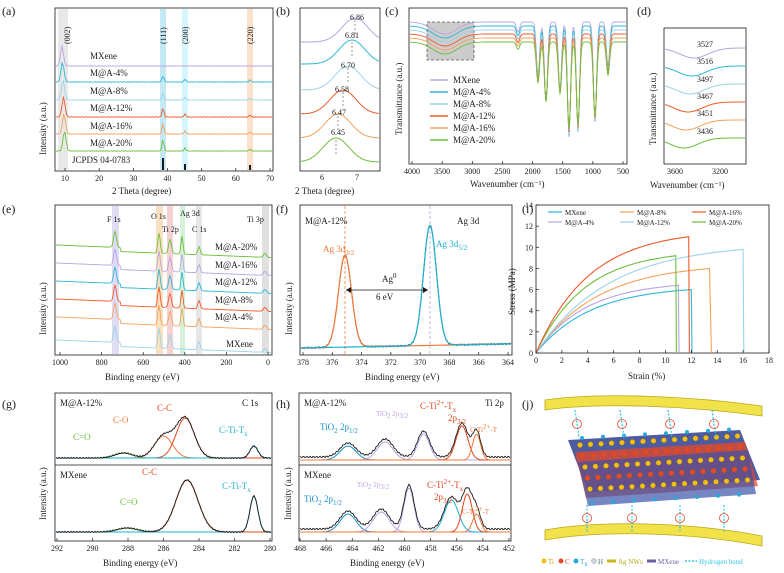 The width and height of the screenshot is (784, 573). I want to click on e-label-m4: M@A-4%, so click(234, 317).